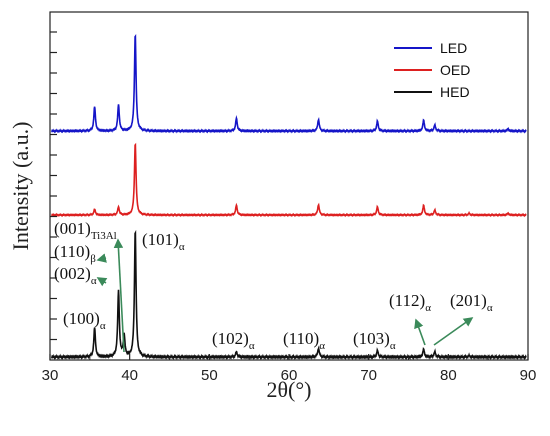 This screenshot has height=436, width=550. What do you see at coordinates (304, 340) in the screenshot?
I see `peak-label: (110)α` at bounding box center [304, 340].